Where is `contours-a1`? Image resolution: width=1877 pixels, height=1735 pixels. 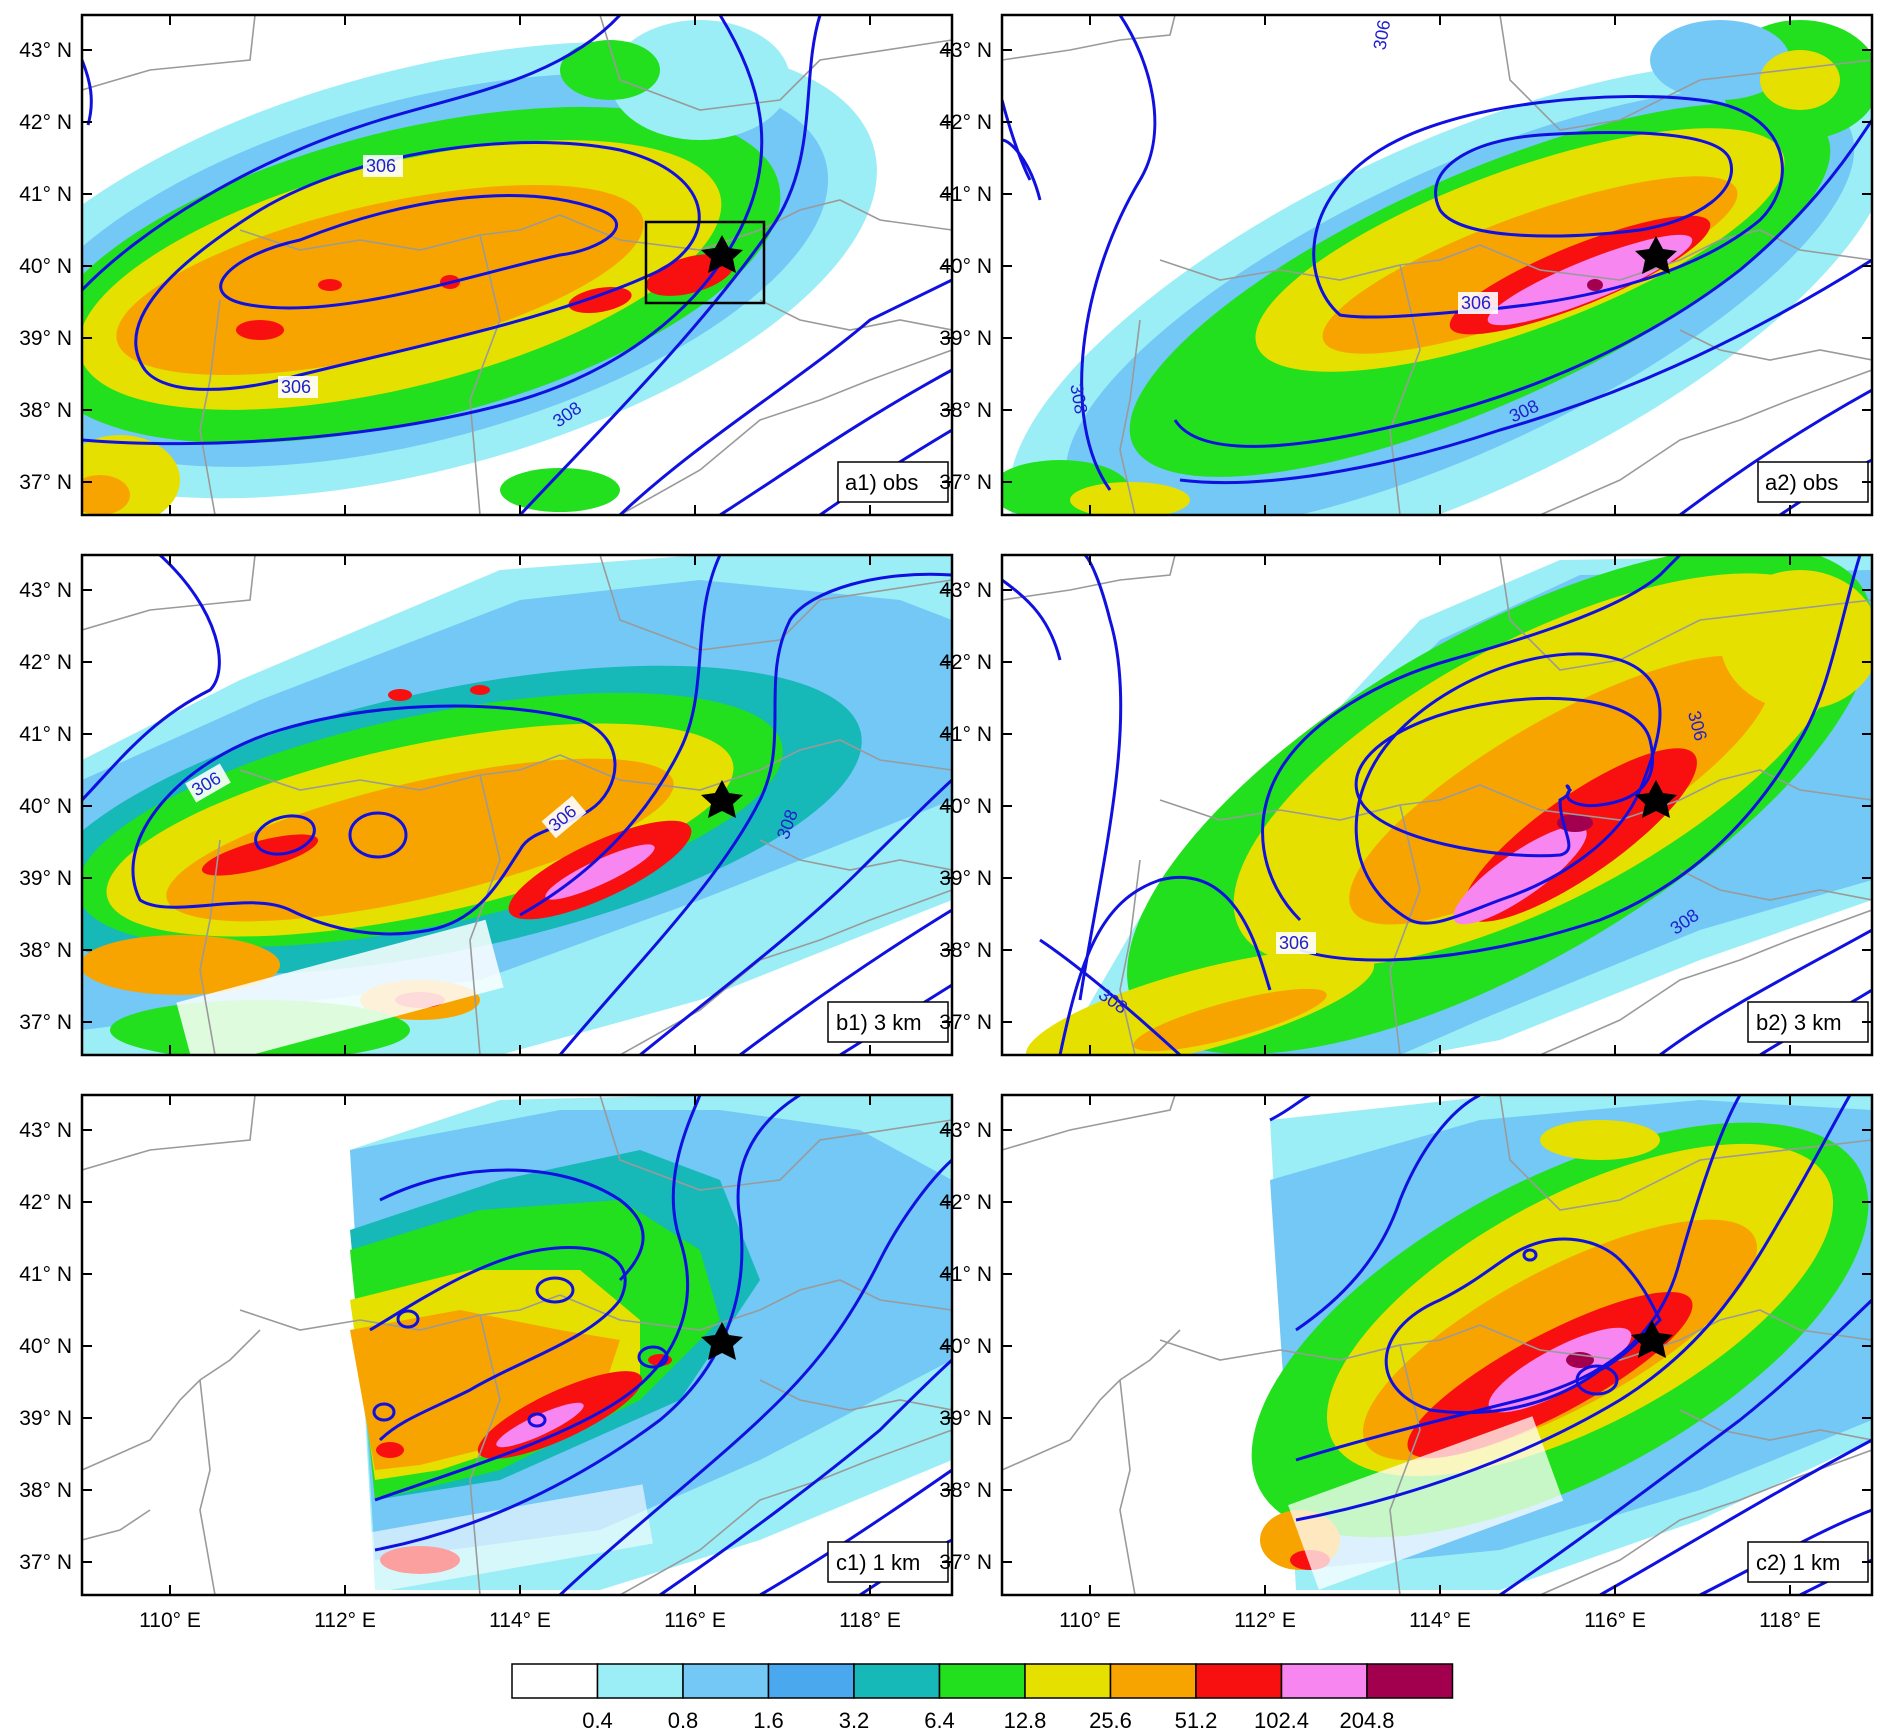
contours-a1 is located at coordinates (517, 265).